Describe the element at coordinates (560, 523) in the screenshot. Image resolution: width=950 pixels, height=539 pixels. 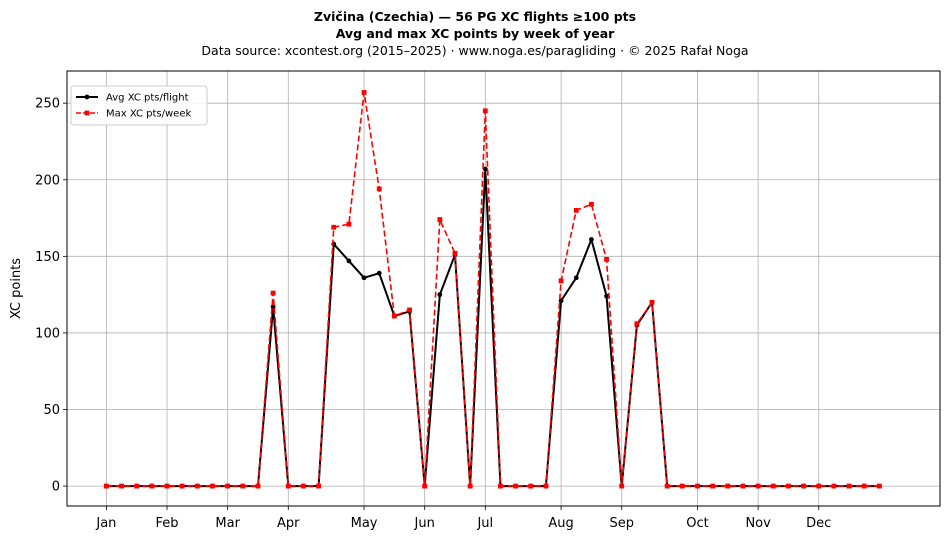
I see `x-tick-label: Aug` at that location.